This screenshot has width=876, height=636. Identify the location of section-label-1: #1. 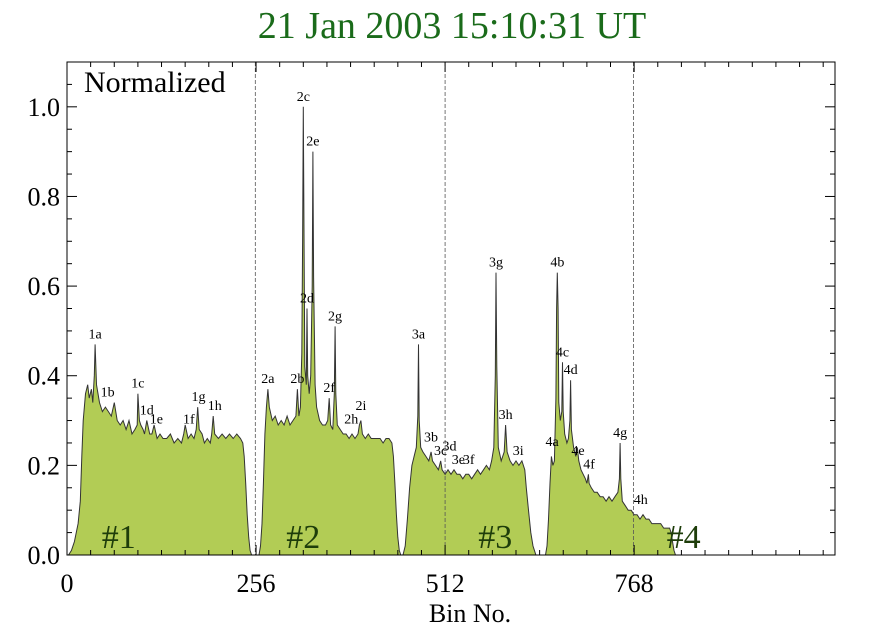
(119, 537).